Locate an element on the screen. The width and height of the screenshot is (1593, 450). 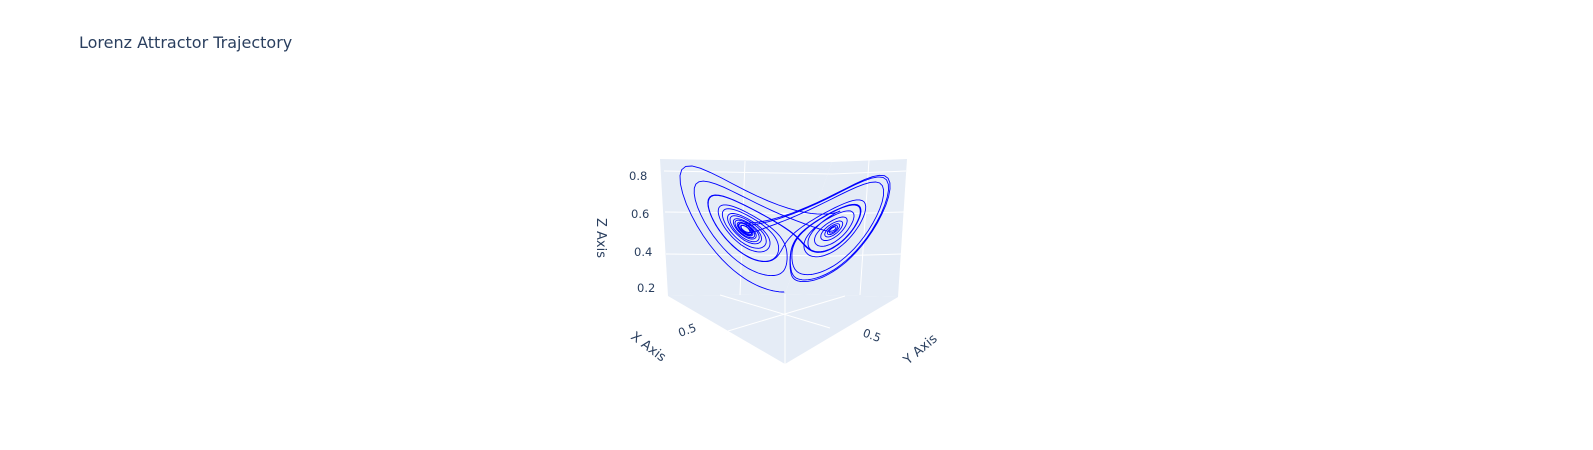
z-tick-0: 0.2 is located at coordinates (646, 288).